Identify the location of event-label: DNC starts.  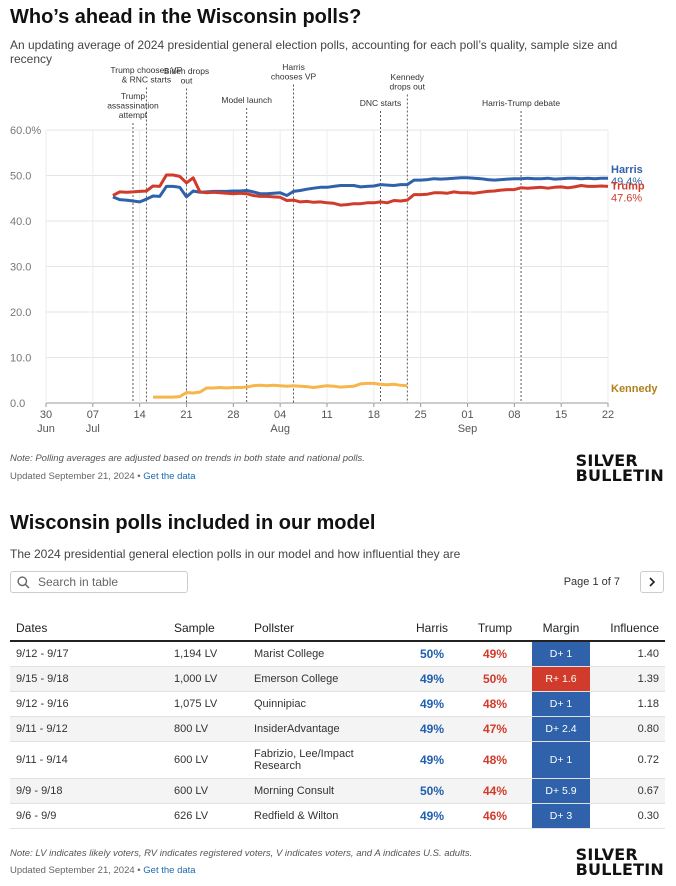
(381, 103).